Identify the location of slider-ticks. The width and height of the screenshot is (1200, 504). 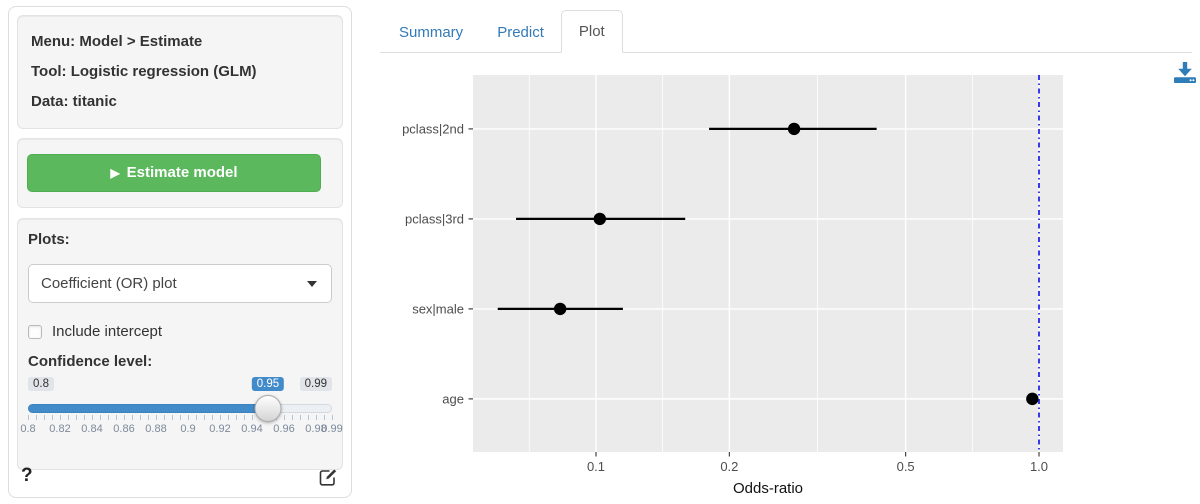
(180, 418).